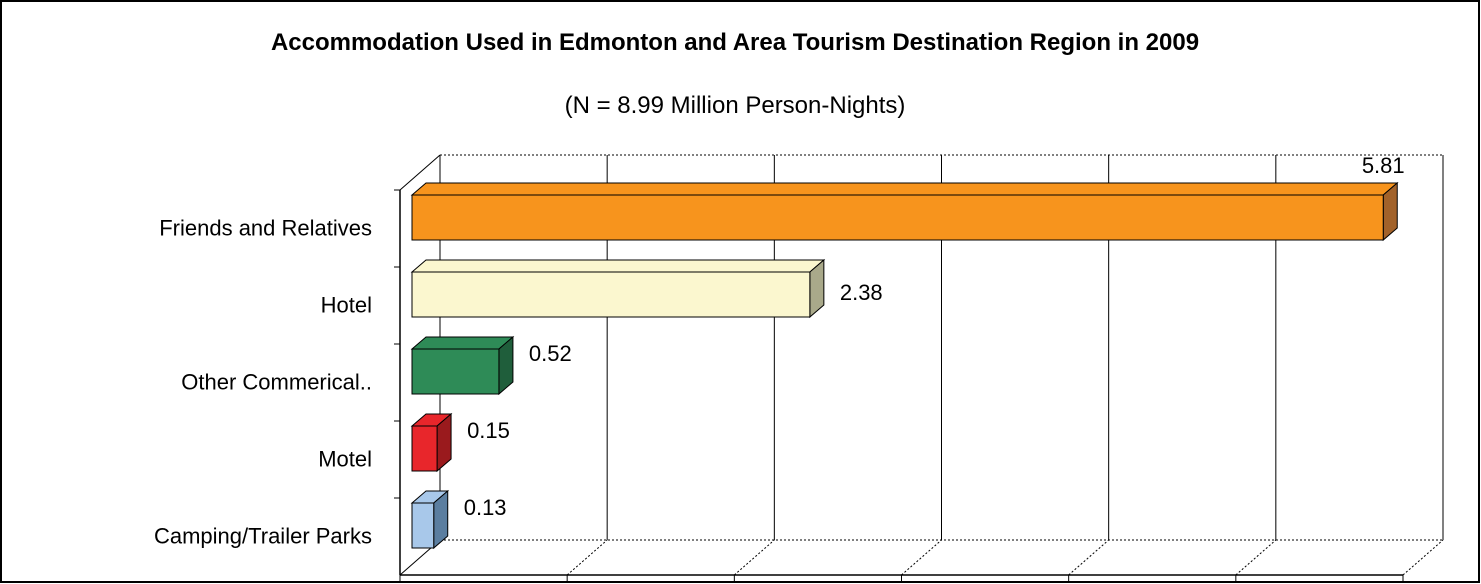 The height and width of the screenshot is (584, 1481). I want to click on chart-subtitle: (N = 8.99 Million Person-Nights), so click(735, 105).